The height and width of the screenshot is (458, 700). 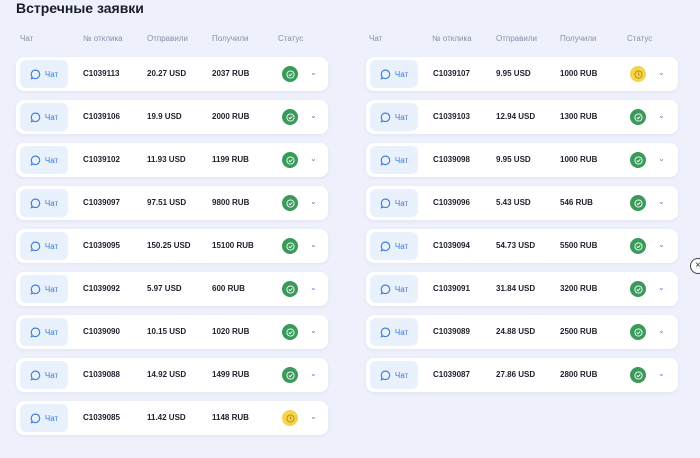 What do you see at coordinates (516, 331) in the screenshot?
I see `sent-amount: 24.88 USD` at bounding box center [516, 331].